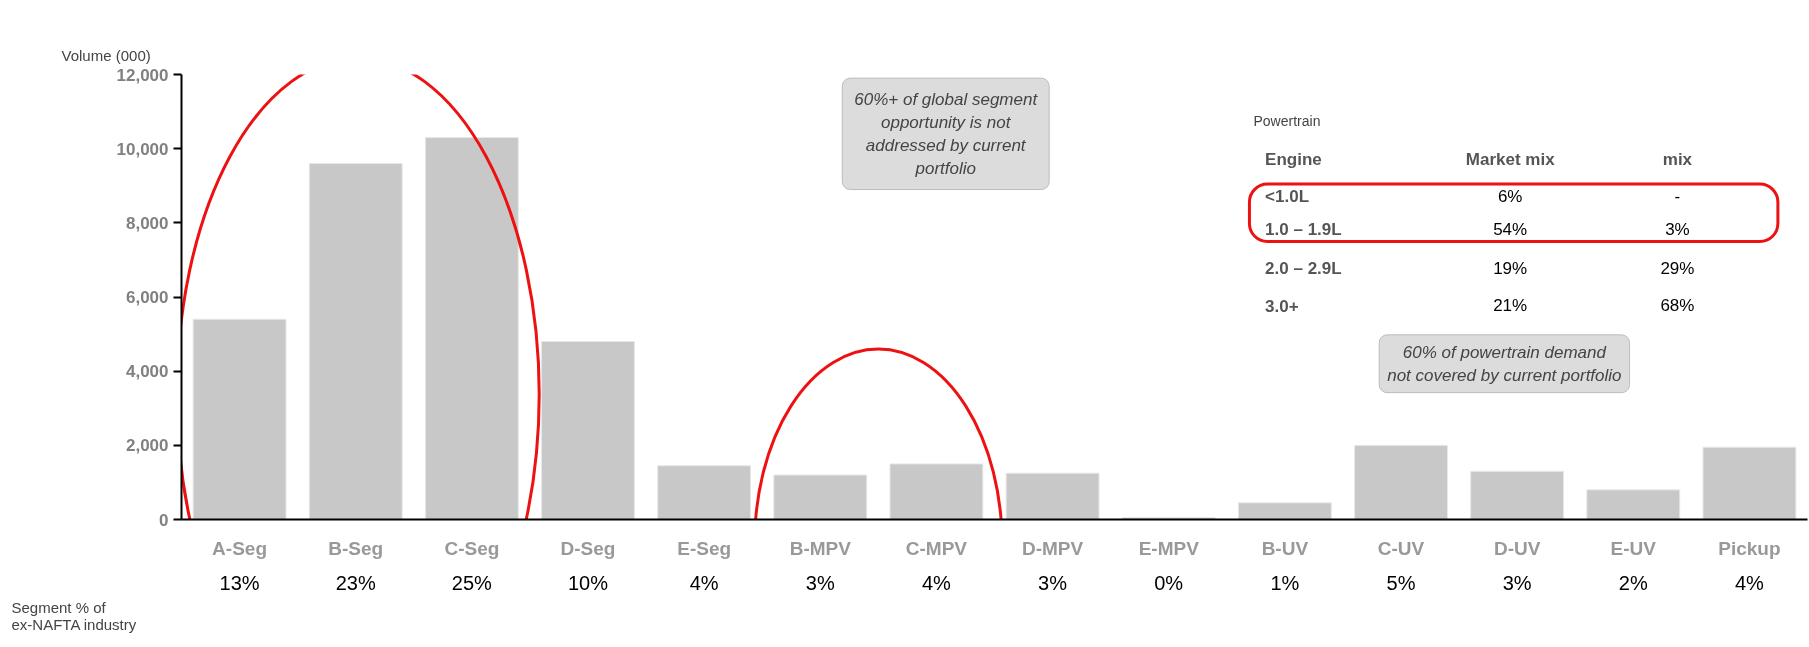 This screenshot has width=1809, height=647. What do you see at coordinates (147, 297) in the screenshot?
I see `y-tick-label: 6,000` at bounding box center [147, 297].